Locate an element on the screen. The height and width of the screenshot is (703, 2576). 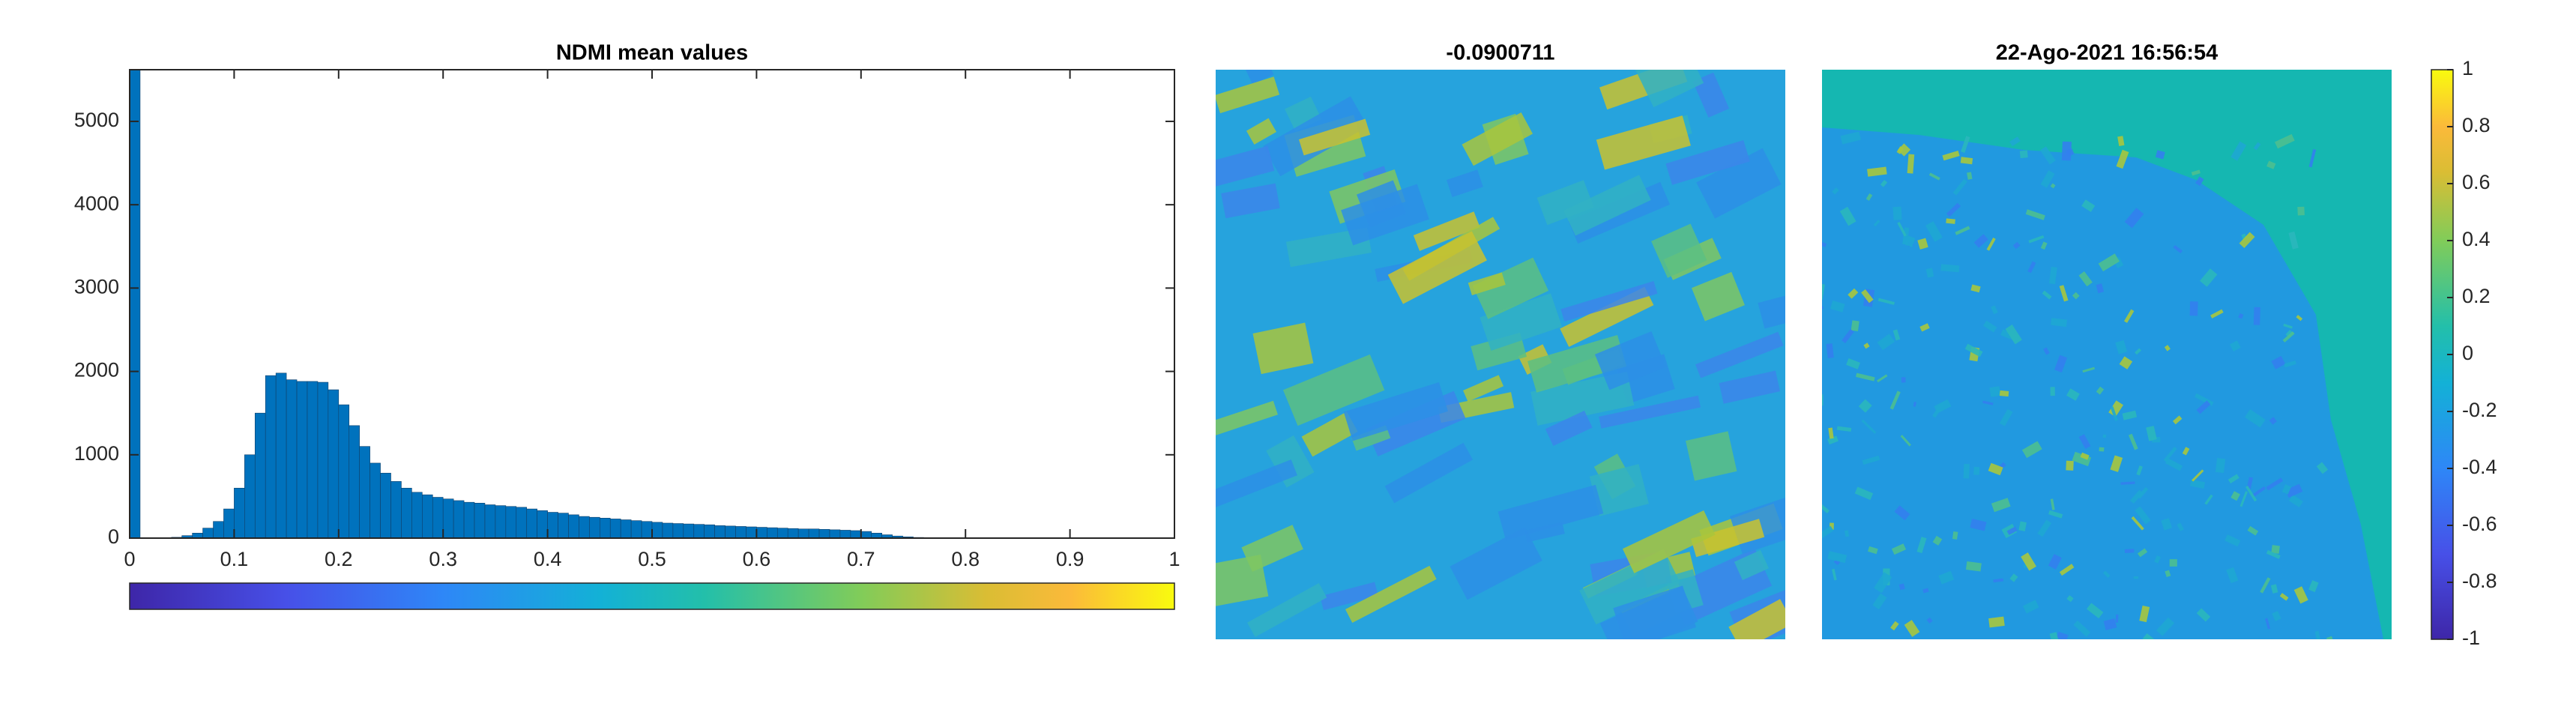
y-tick-label: 4000 is located at coordinates (97, 203).